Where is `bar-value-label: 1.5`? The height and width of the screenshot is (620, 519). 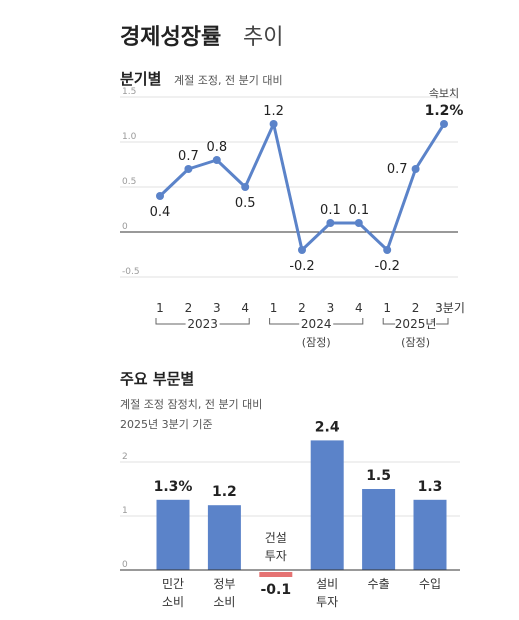
bar-value-label: 1.5 is located at coordinates (378, 476).